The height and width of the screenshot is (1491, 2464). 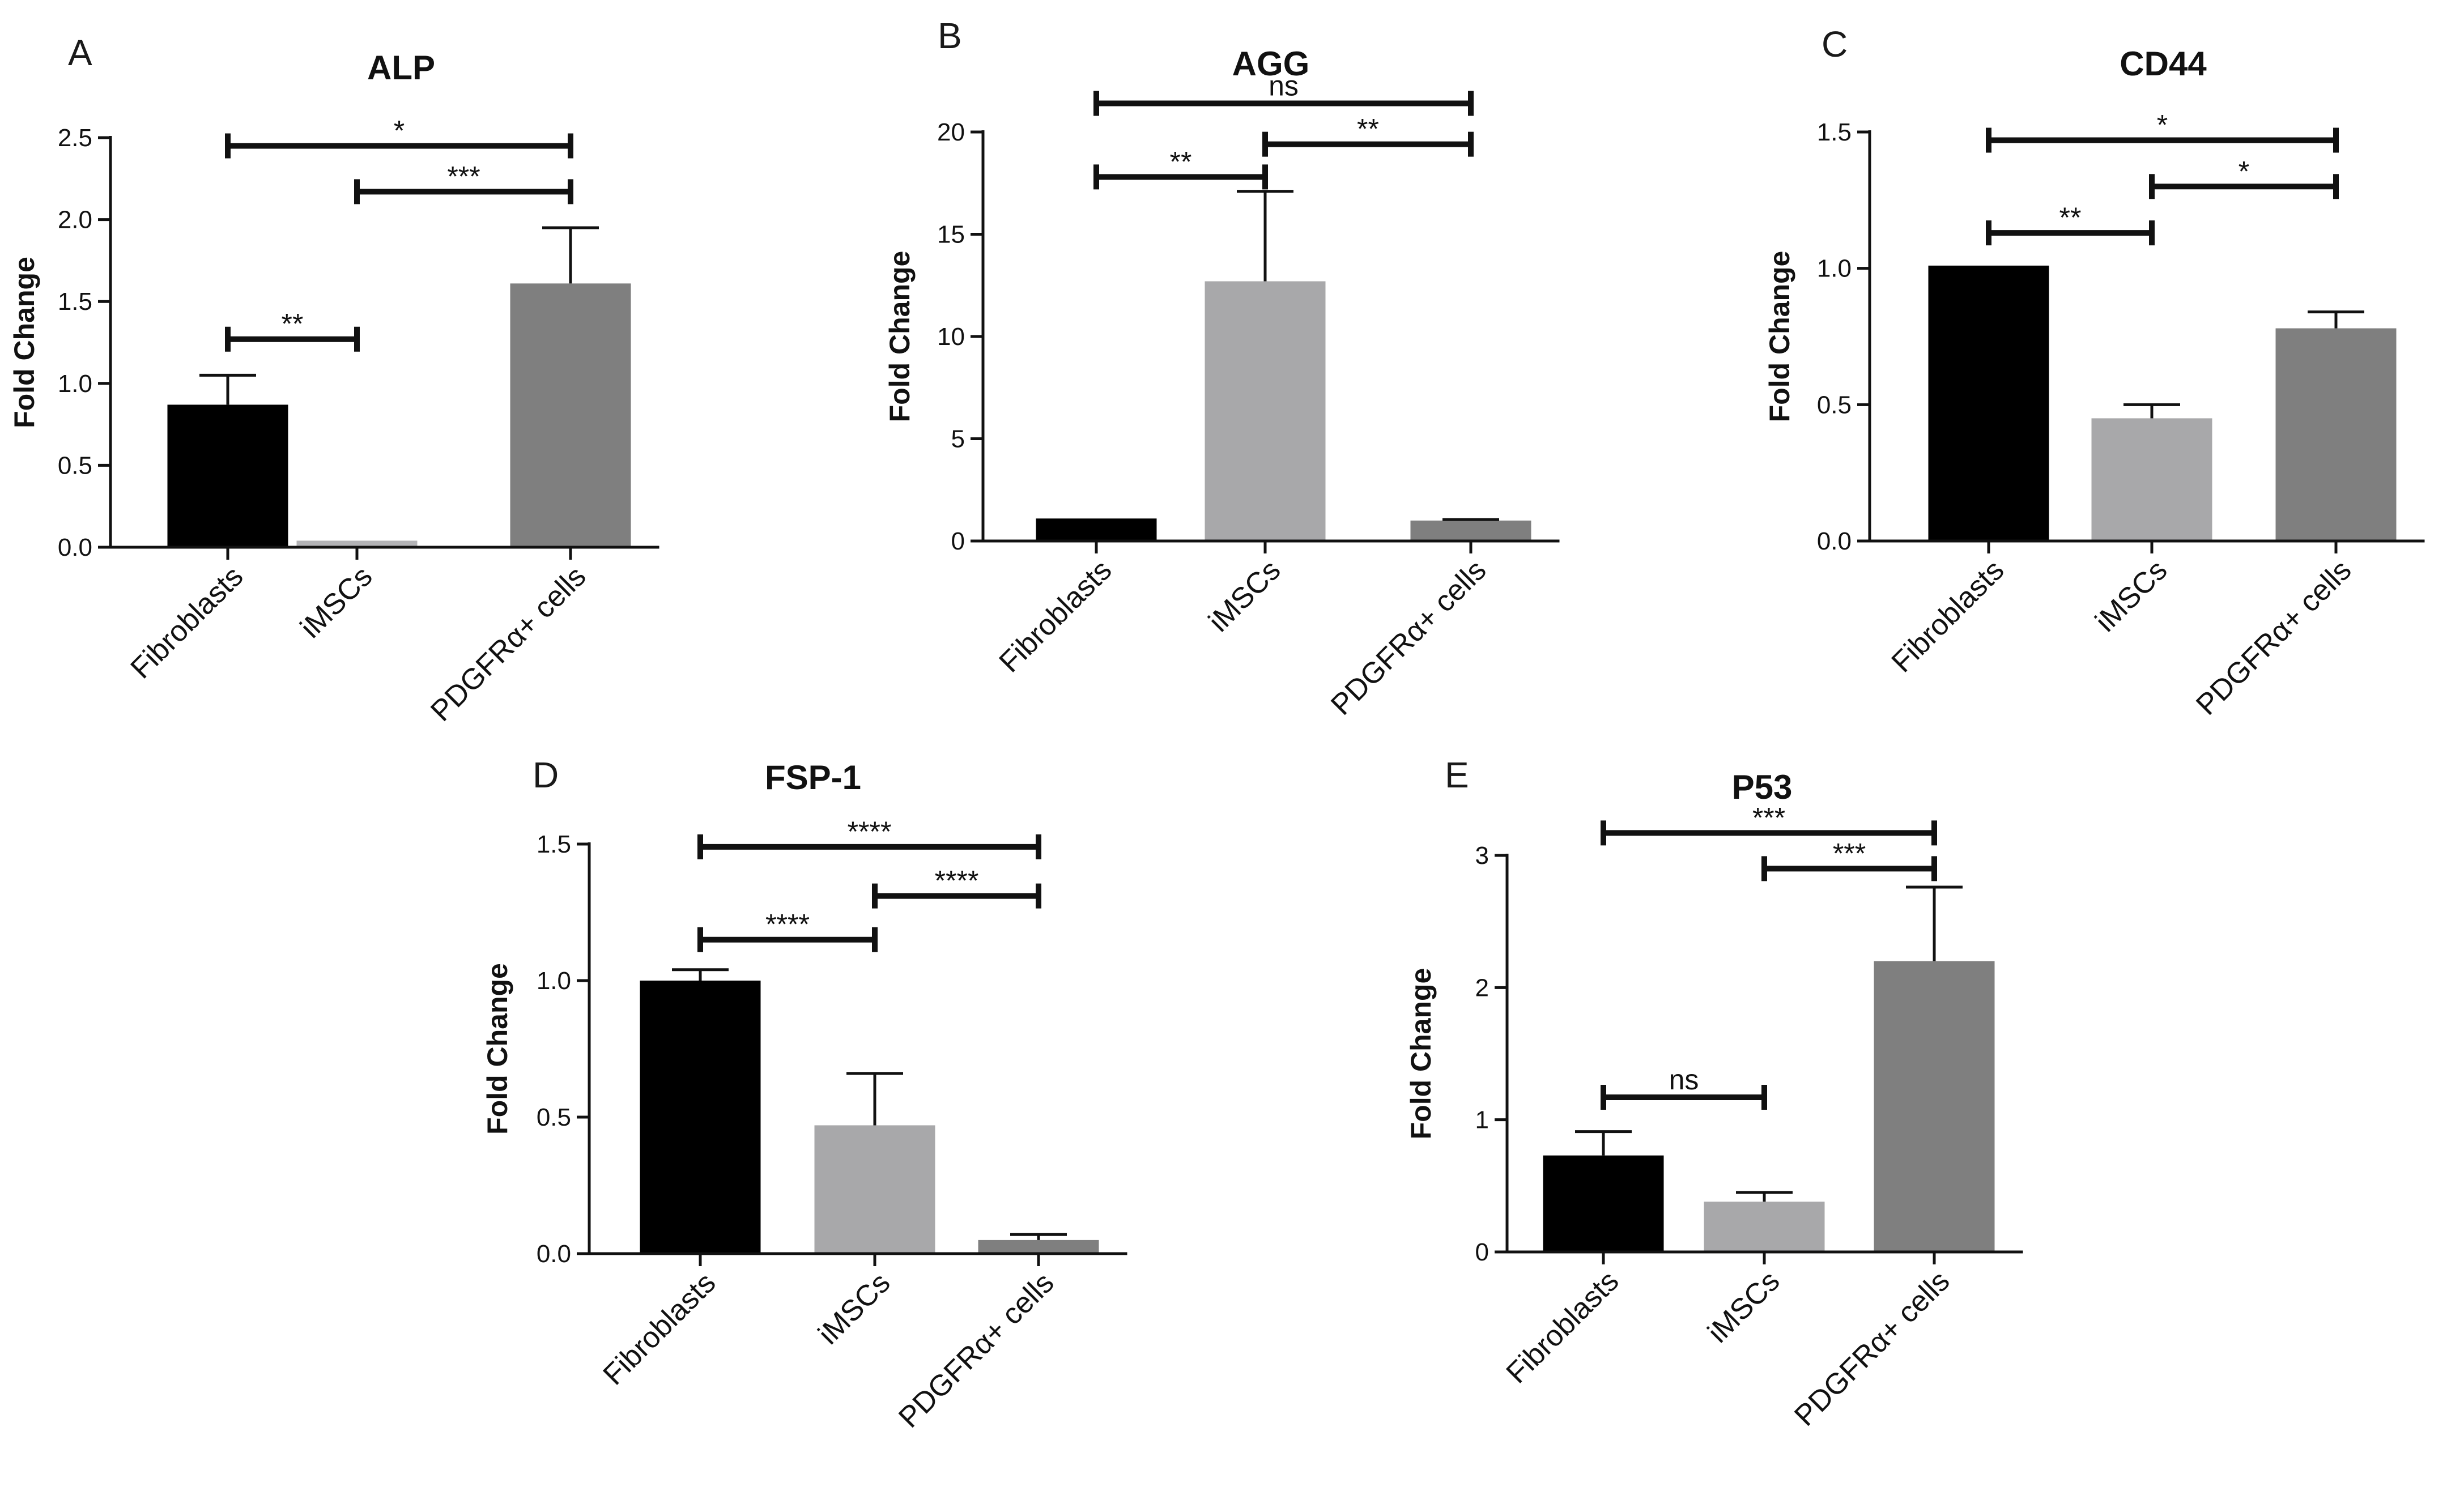 I want to click on panel-letter: B, so click(x=950, y=35).